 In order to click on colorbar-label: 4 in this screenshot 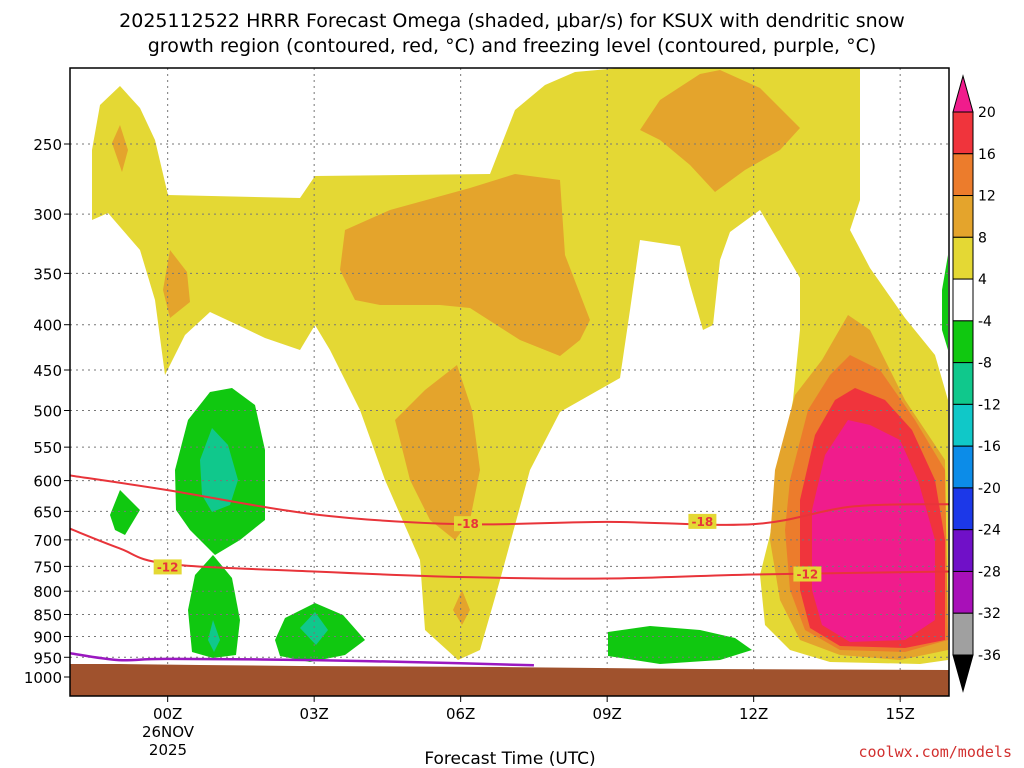, I will do `click(982, 280)`.